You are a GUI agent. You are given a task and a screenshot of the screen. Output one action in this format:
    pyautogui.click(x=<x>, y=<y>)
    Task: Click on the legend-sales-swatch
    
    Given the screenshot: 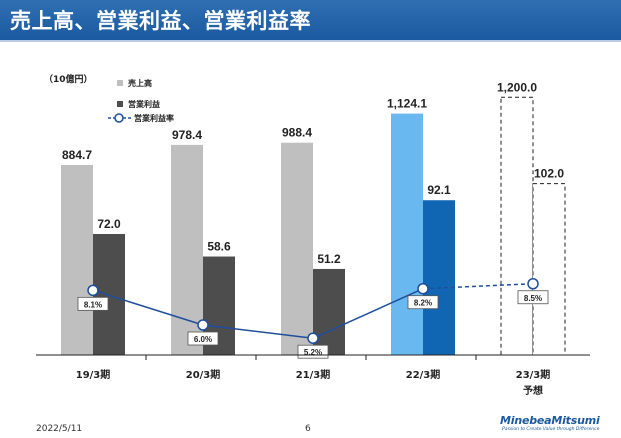 What is the action you would take?
    pyautogui.click(x=120, y=83)
    